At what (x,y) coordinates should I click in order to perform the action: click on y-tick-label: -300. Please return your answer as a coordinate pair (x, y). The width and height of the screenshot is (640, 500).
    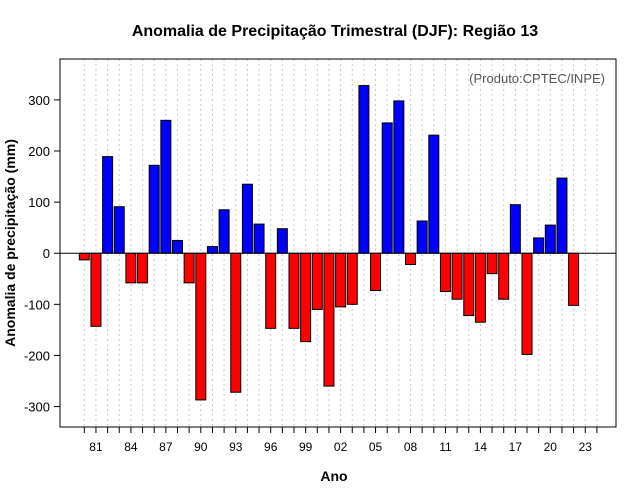
    Looking at the image, I should click on (37, 407).